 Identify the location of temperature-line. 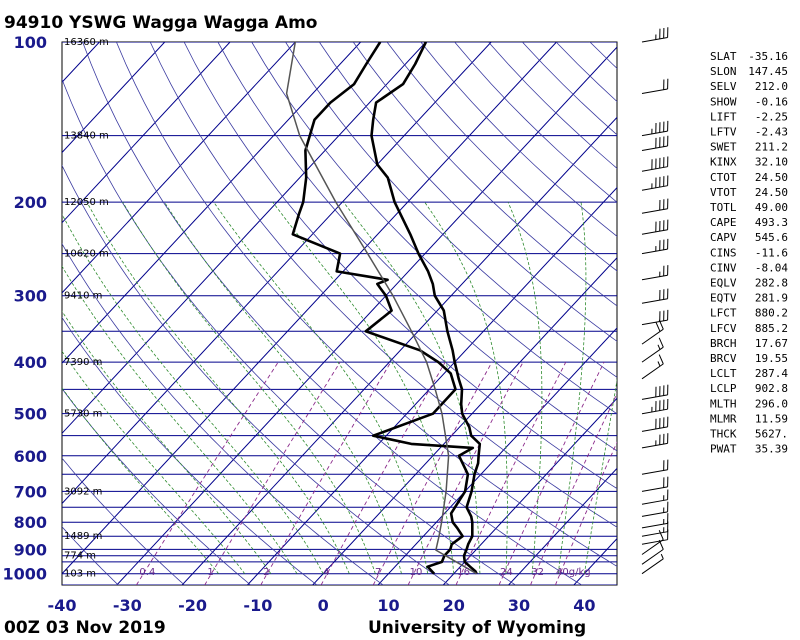
(426, 308).